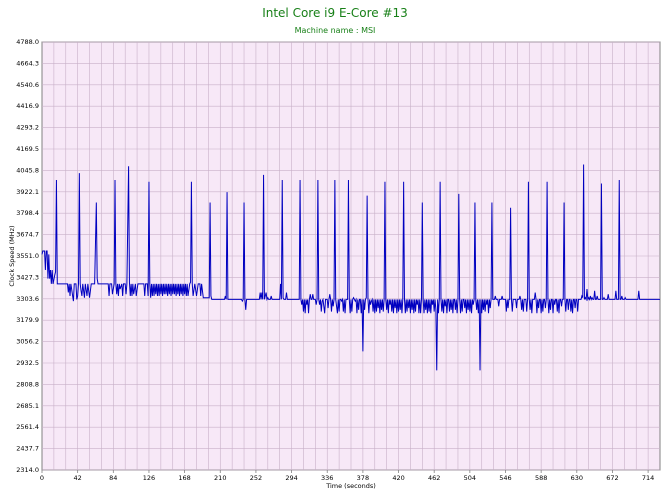 This screenshot has width=670, height=502. Describe the element at coordinates (541, 478) in the screenshot. I see `x-tick-label: 588` at that location.